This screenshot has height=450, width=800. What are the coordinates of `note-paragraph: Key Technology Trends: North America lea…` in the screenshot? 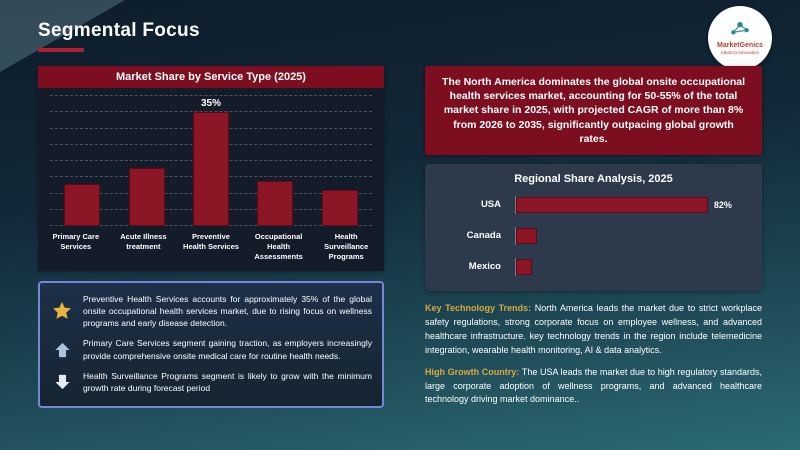 It's located at (593, 330).